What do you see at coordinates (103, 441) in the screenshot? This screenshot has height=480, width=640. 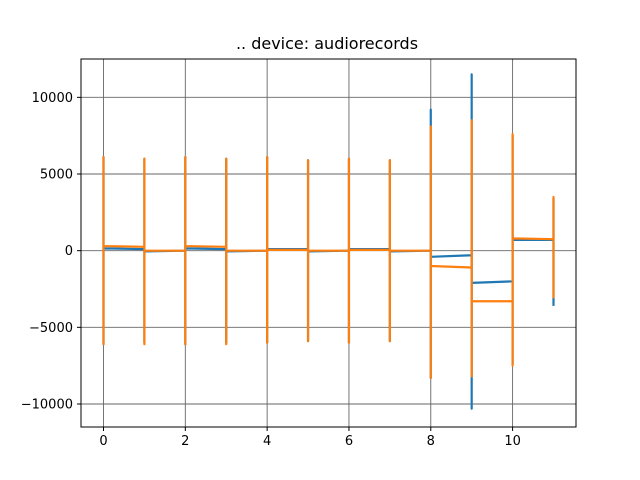 I see `x-tick-label: 0` at bounding box center [103, 441].